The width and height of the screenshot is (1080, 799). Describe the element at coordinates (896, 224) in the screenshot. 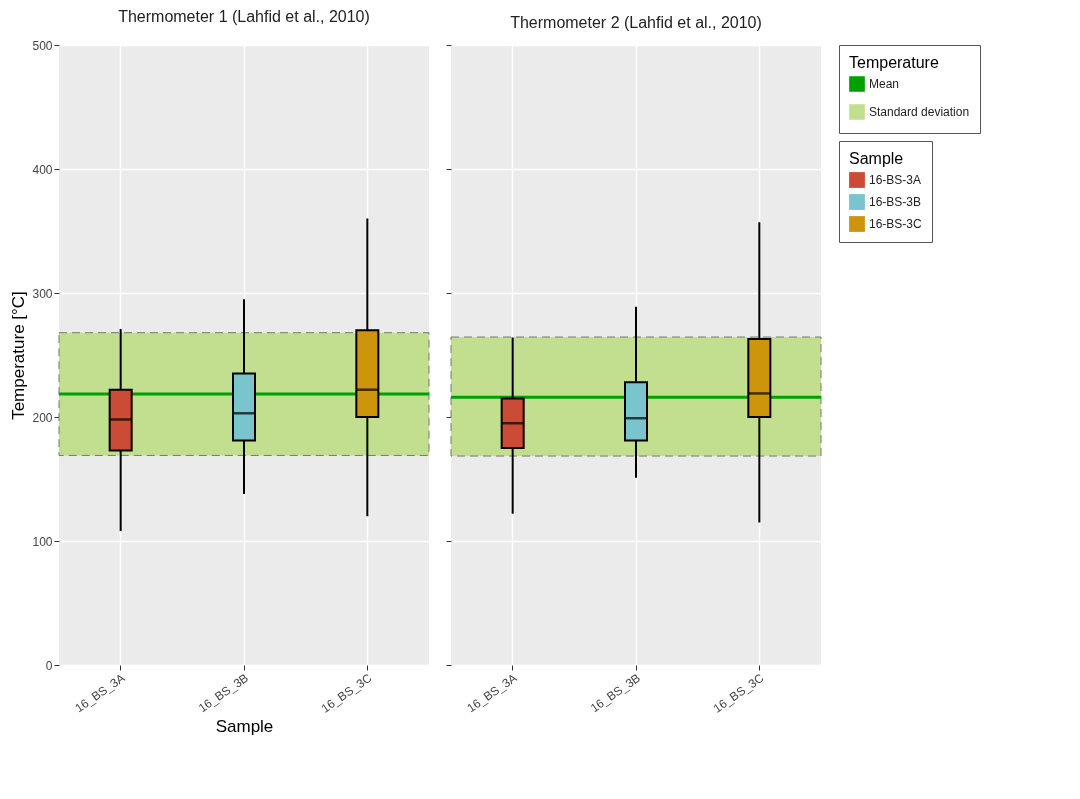

I see `legend-label: 16-BS-3C` at that location.